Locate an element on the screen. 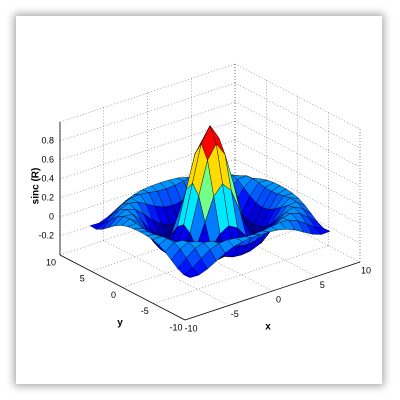 The image size is (400, 400). x-tick-label: -5 is located at coordinates (235, 314).